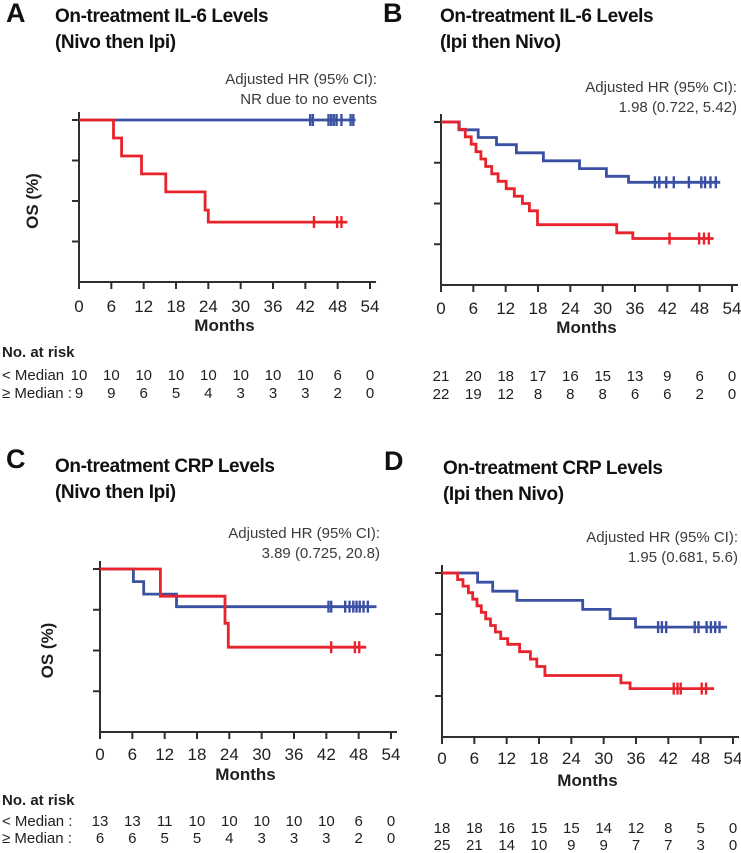 The height and width of the screenshot is (853, 741). I want to click on panel-b-risk-value: 9, so click(667, 376).